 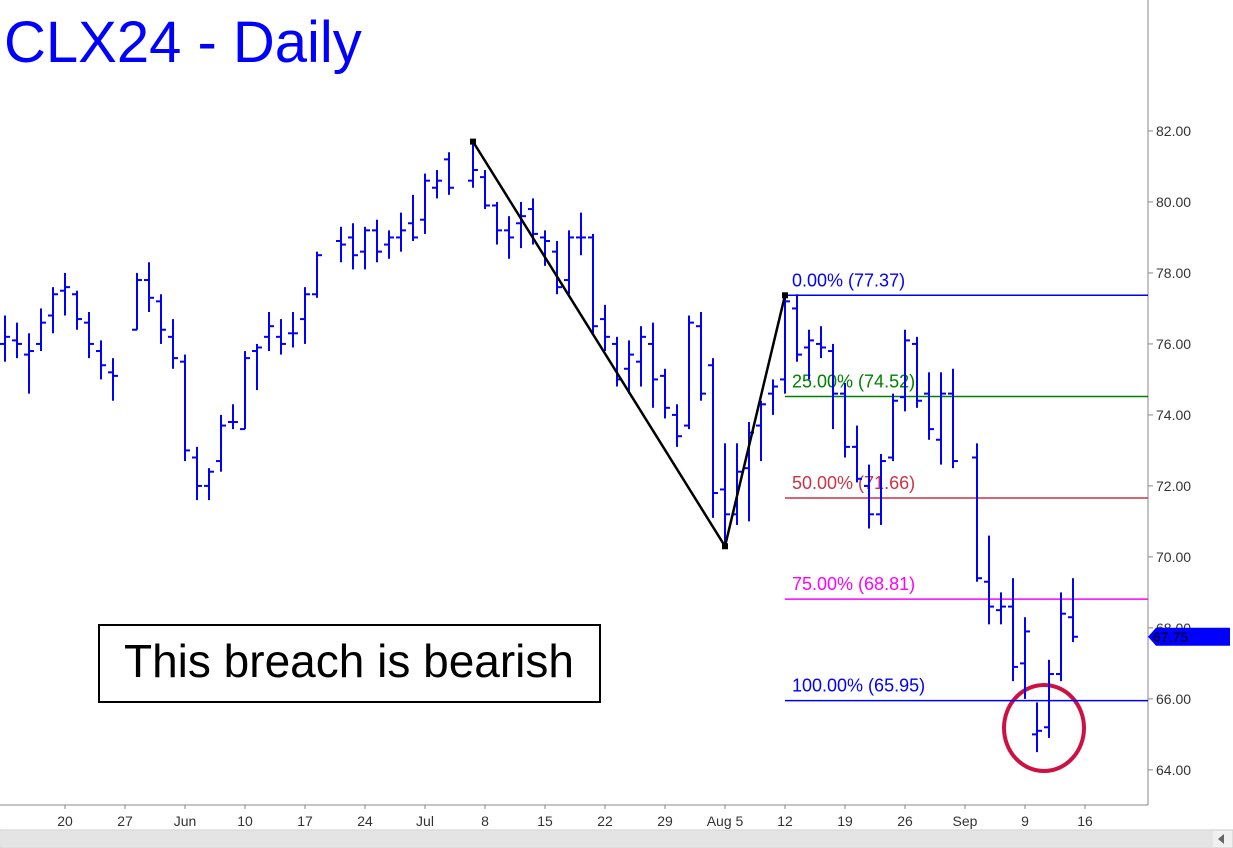 What do you see at coordinates (853, 381) in the screenshot?
I see `fib-label: 25.00% (74.52)` at bounding box center [853, 381].